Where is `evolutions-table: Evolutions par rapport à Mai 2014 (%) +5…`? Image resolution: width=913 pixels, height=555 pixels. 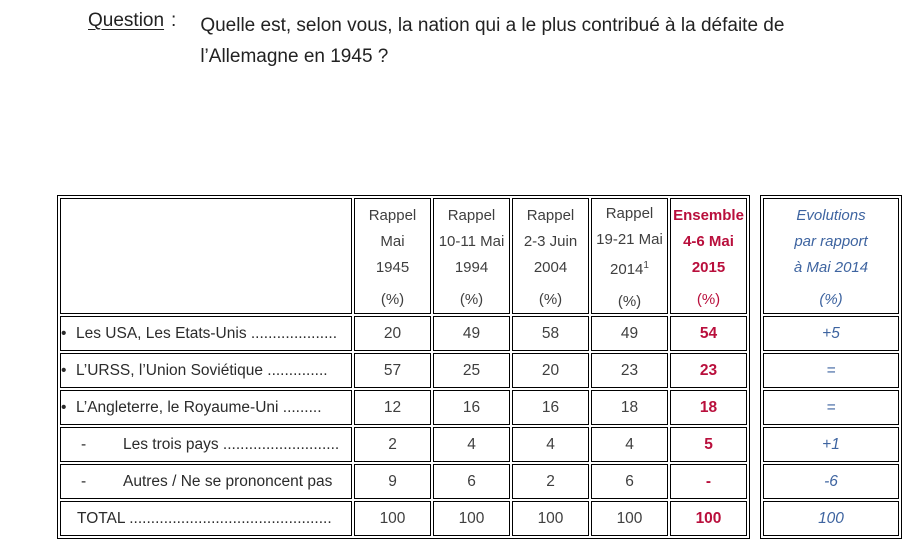
evolutions-table: Evolutions par rapport à Mai 2014 (%) +5… is located at coordinates (831, 367).